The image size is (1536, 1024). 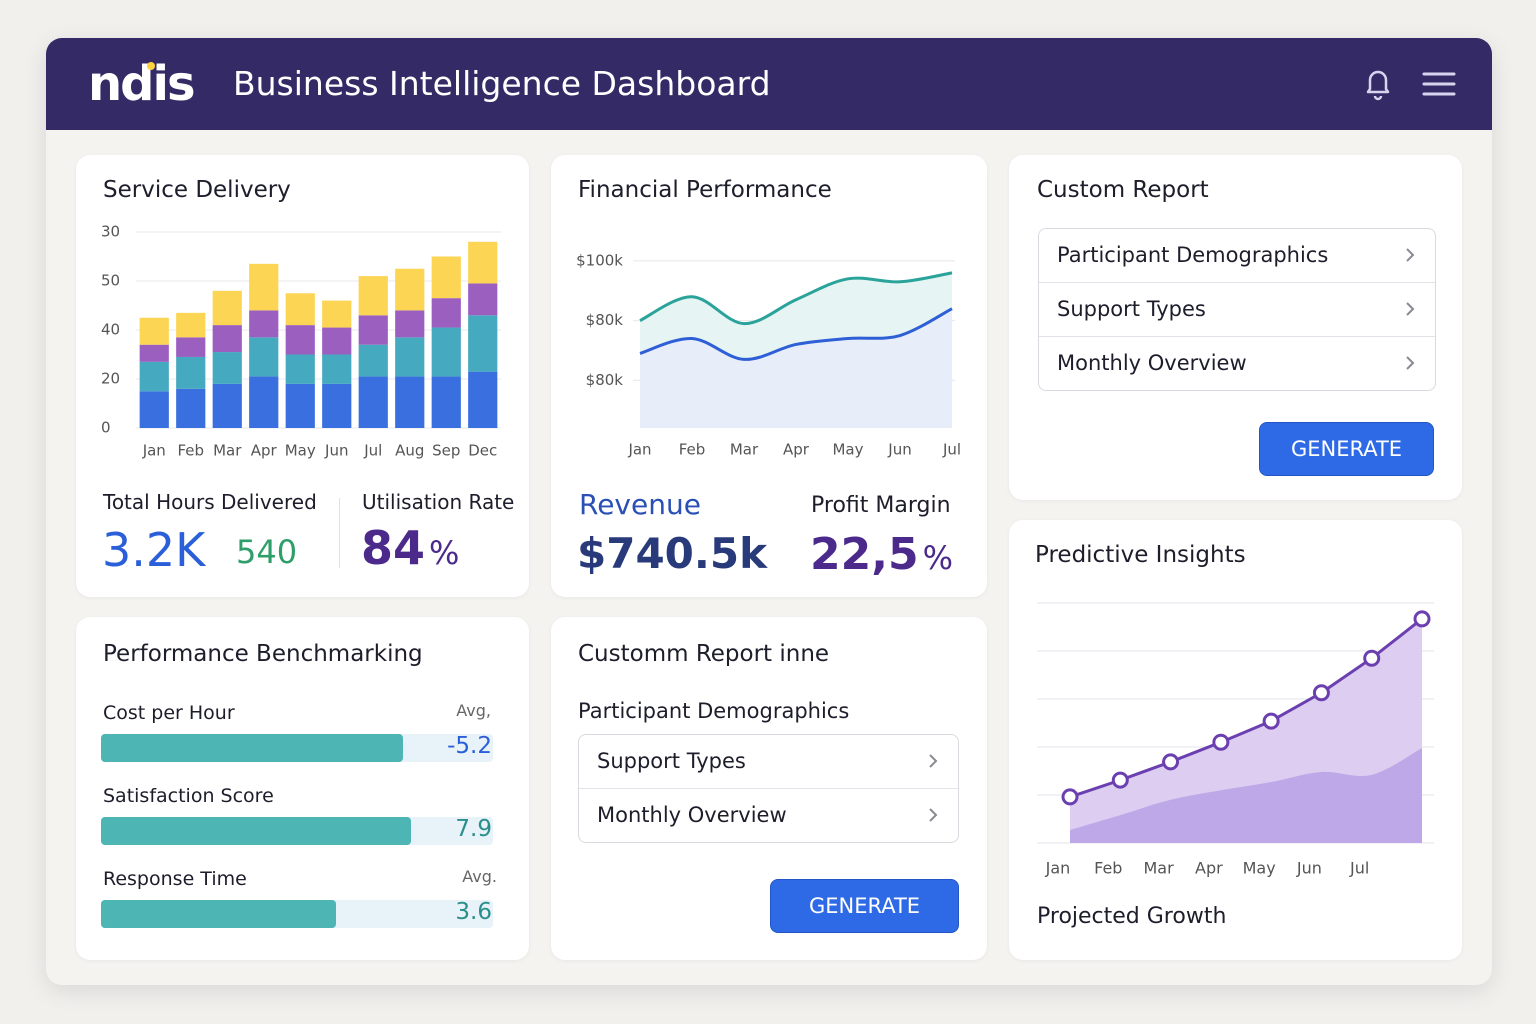 What do you see at coordinates (704, 654) in the screenshot?
I see `card-title: Customm Report inne` at bounding box center [704, 654].